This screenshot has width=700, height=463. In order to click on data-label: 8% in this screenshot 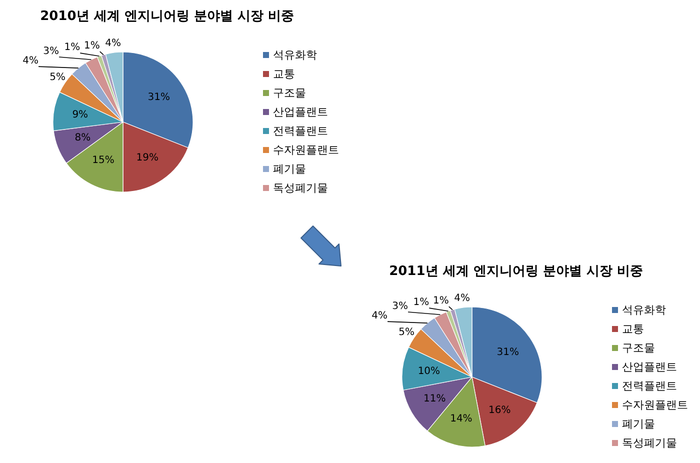, I will do `click(82, 138)`.